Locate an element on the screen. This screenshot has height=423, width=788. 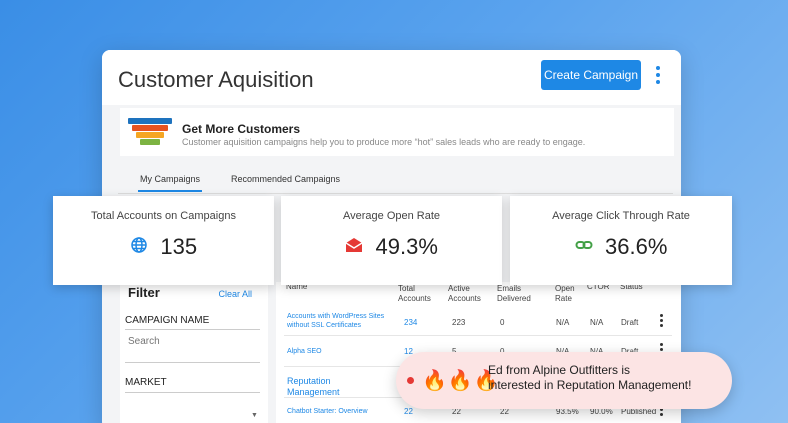
notification-line-1: Ed from Alpine Outfitters is is located at coordinates (559, 370).